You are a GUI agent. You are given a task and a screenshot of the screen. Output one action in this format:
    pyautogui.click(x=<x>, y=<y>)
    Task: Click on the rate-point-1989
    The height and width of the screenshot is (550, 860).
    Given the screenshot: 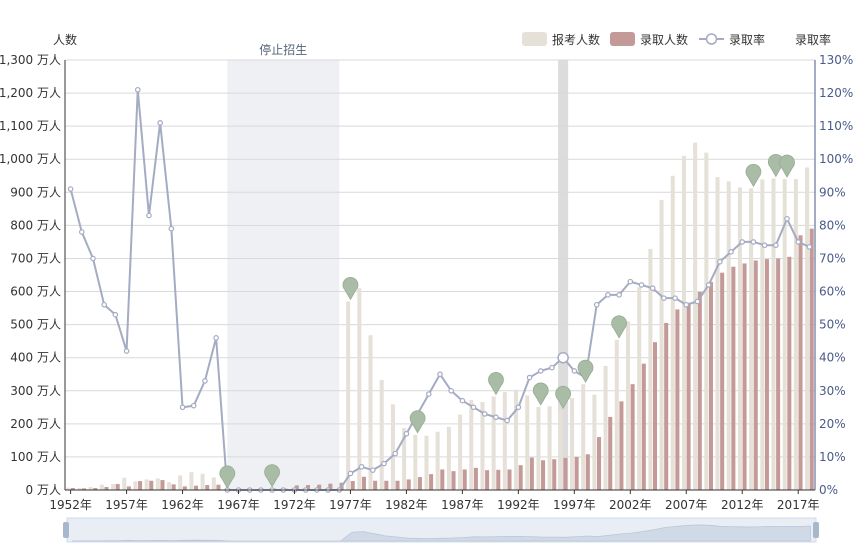 What is the action you would take?
    pyautogui.click(x=484, y=414)
    